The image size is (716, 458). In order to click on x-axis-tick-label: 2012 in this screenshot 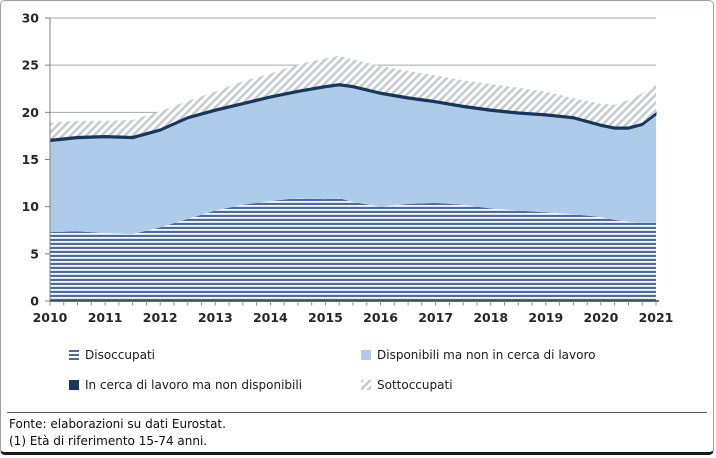, I will do `click(160, 317)`.